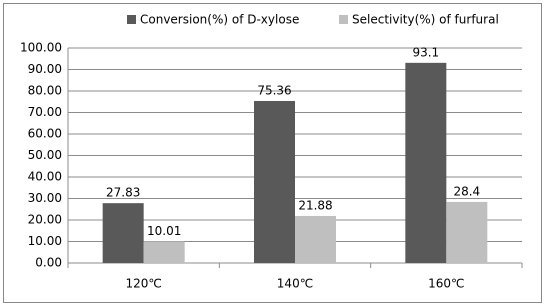 Image resolution: width=546 pixels, height=307 pixels. What do you see at coordinates (45, 134) in the screenshot?
I see `y-tick-label: 60.00` at bounding box center [45, 134].